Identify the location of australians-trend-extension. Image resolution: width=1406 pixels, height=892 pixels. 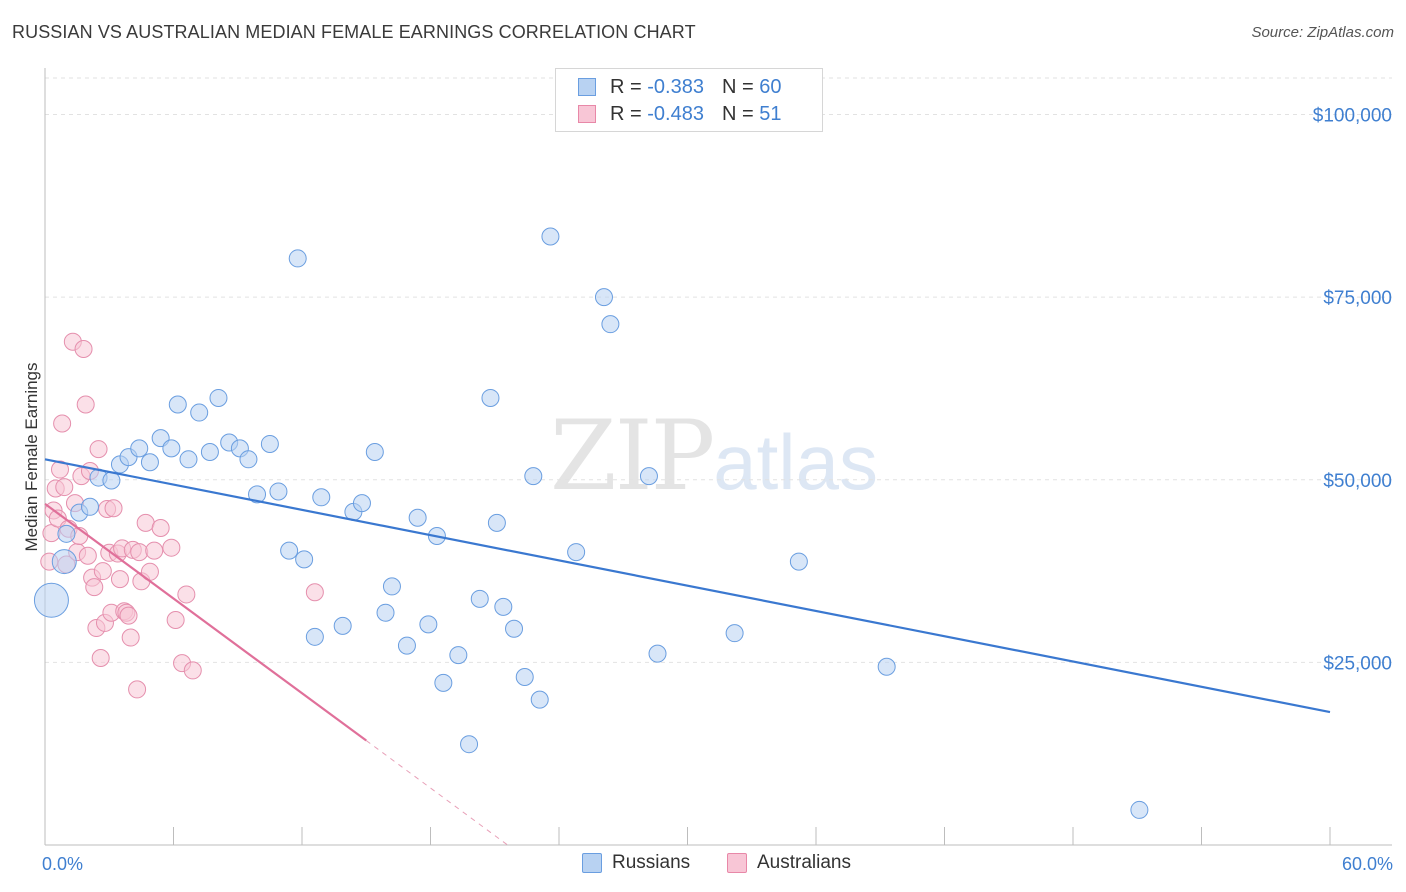
(436, 793).